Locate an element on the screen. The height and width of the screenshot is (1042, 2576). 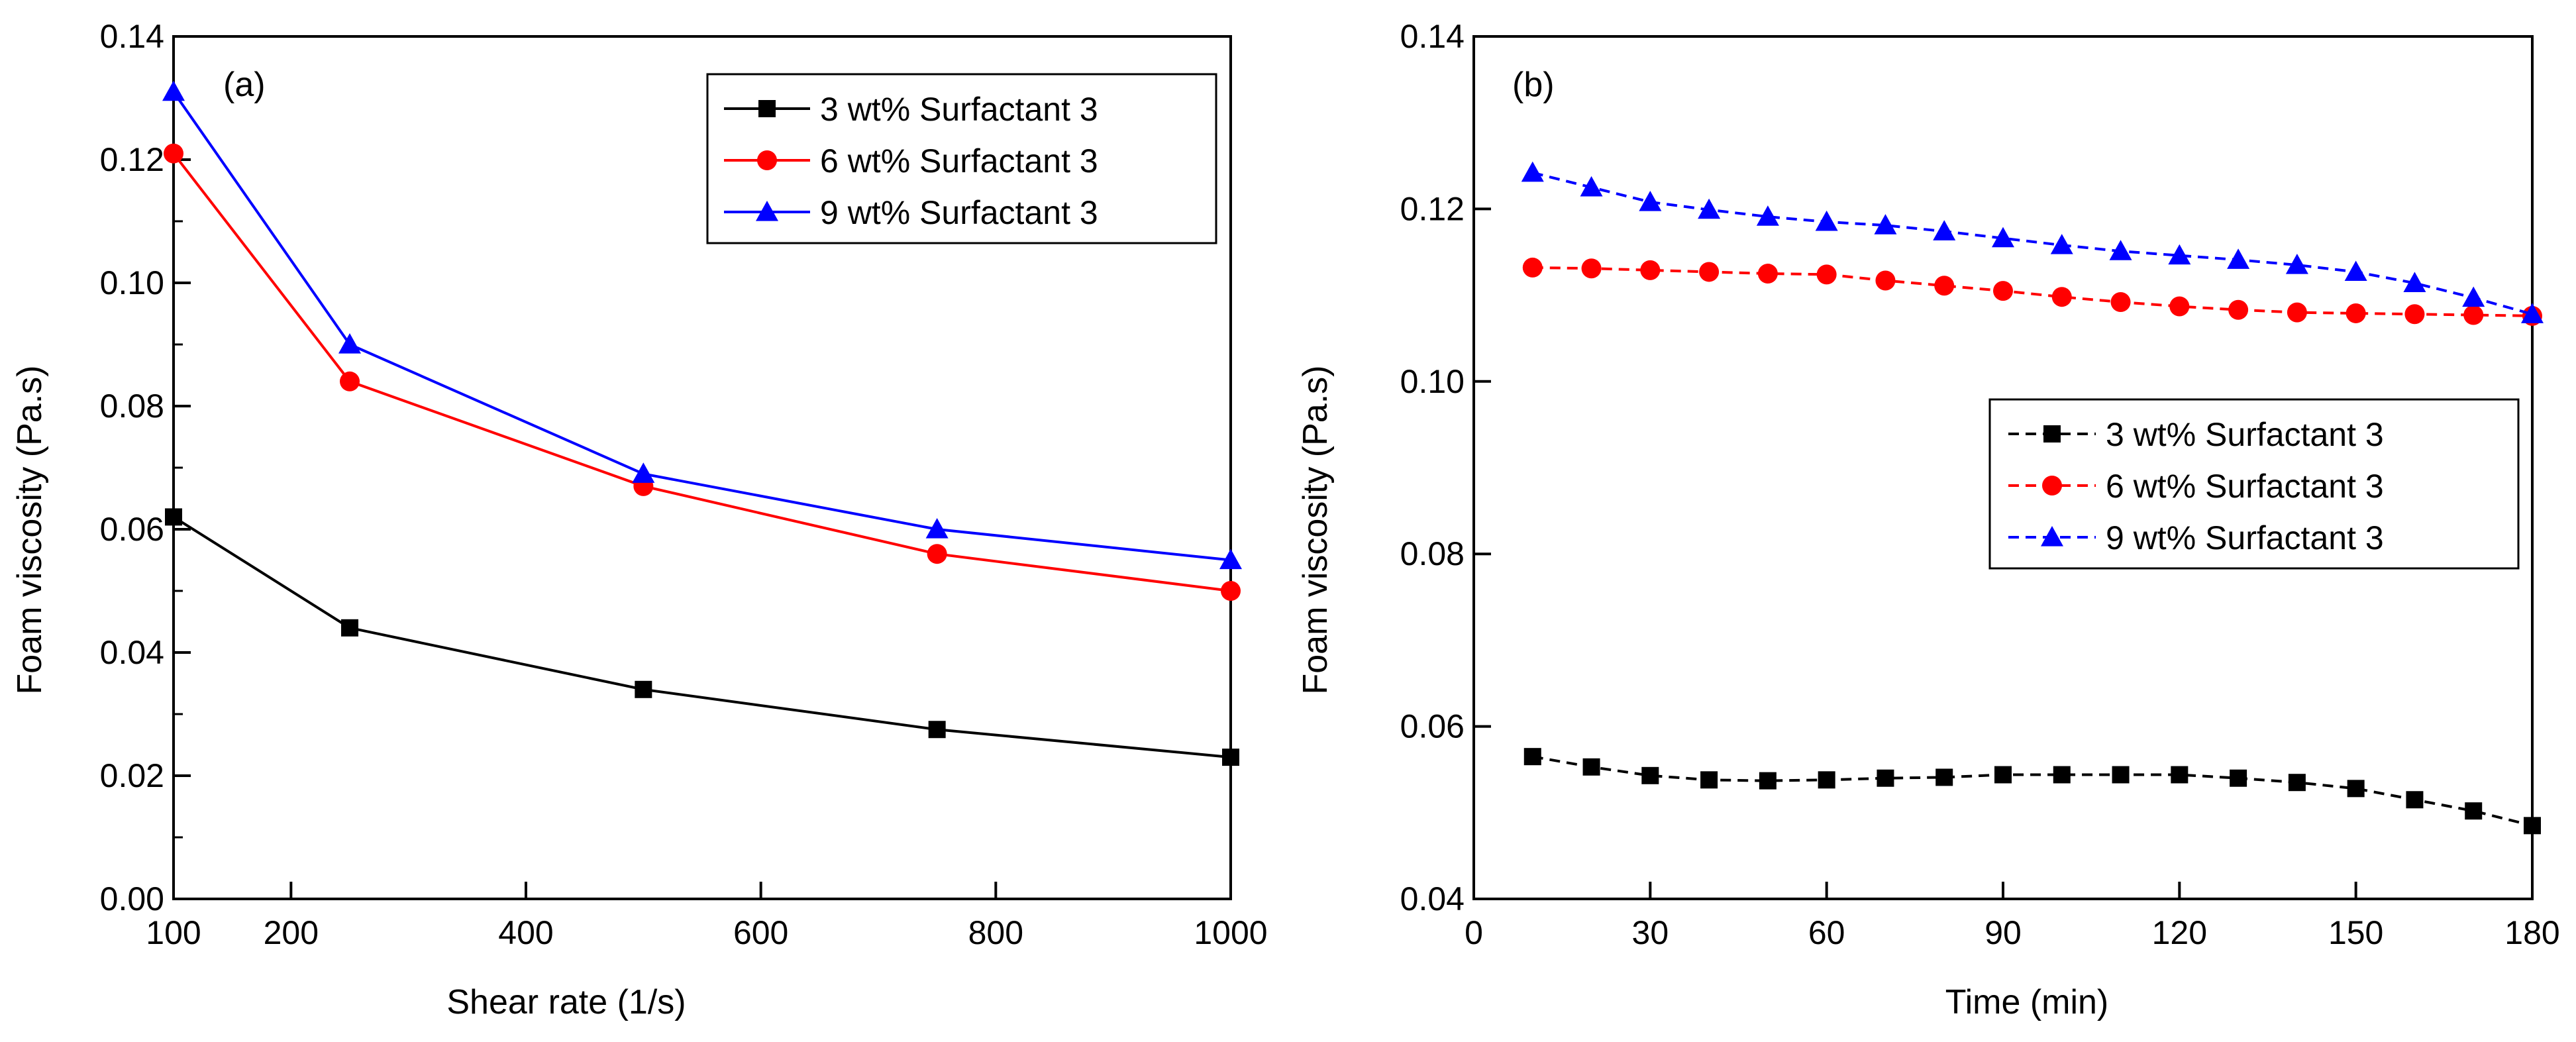
panel-a-series-line is located at coordinates (701, 637).